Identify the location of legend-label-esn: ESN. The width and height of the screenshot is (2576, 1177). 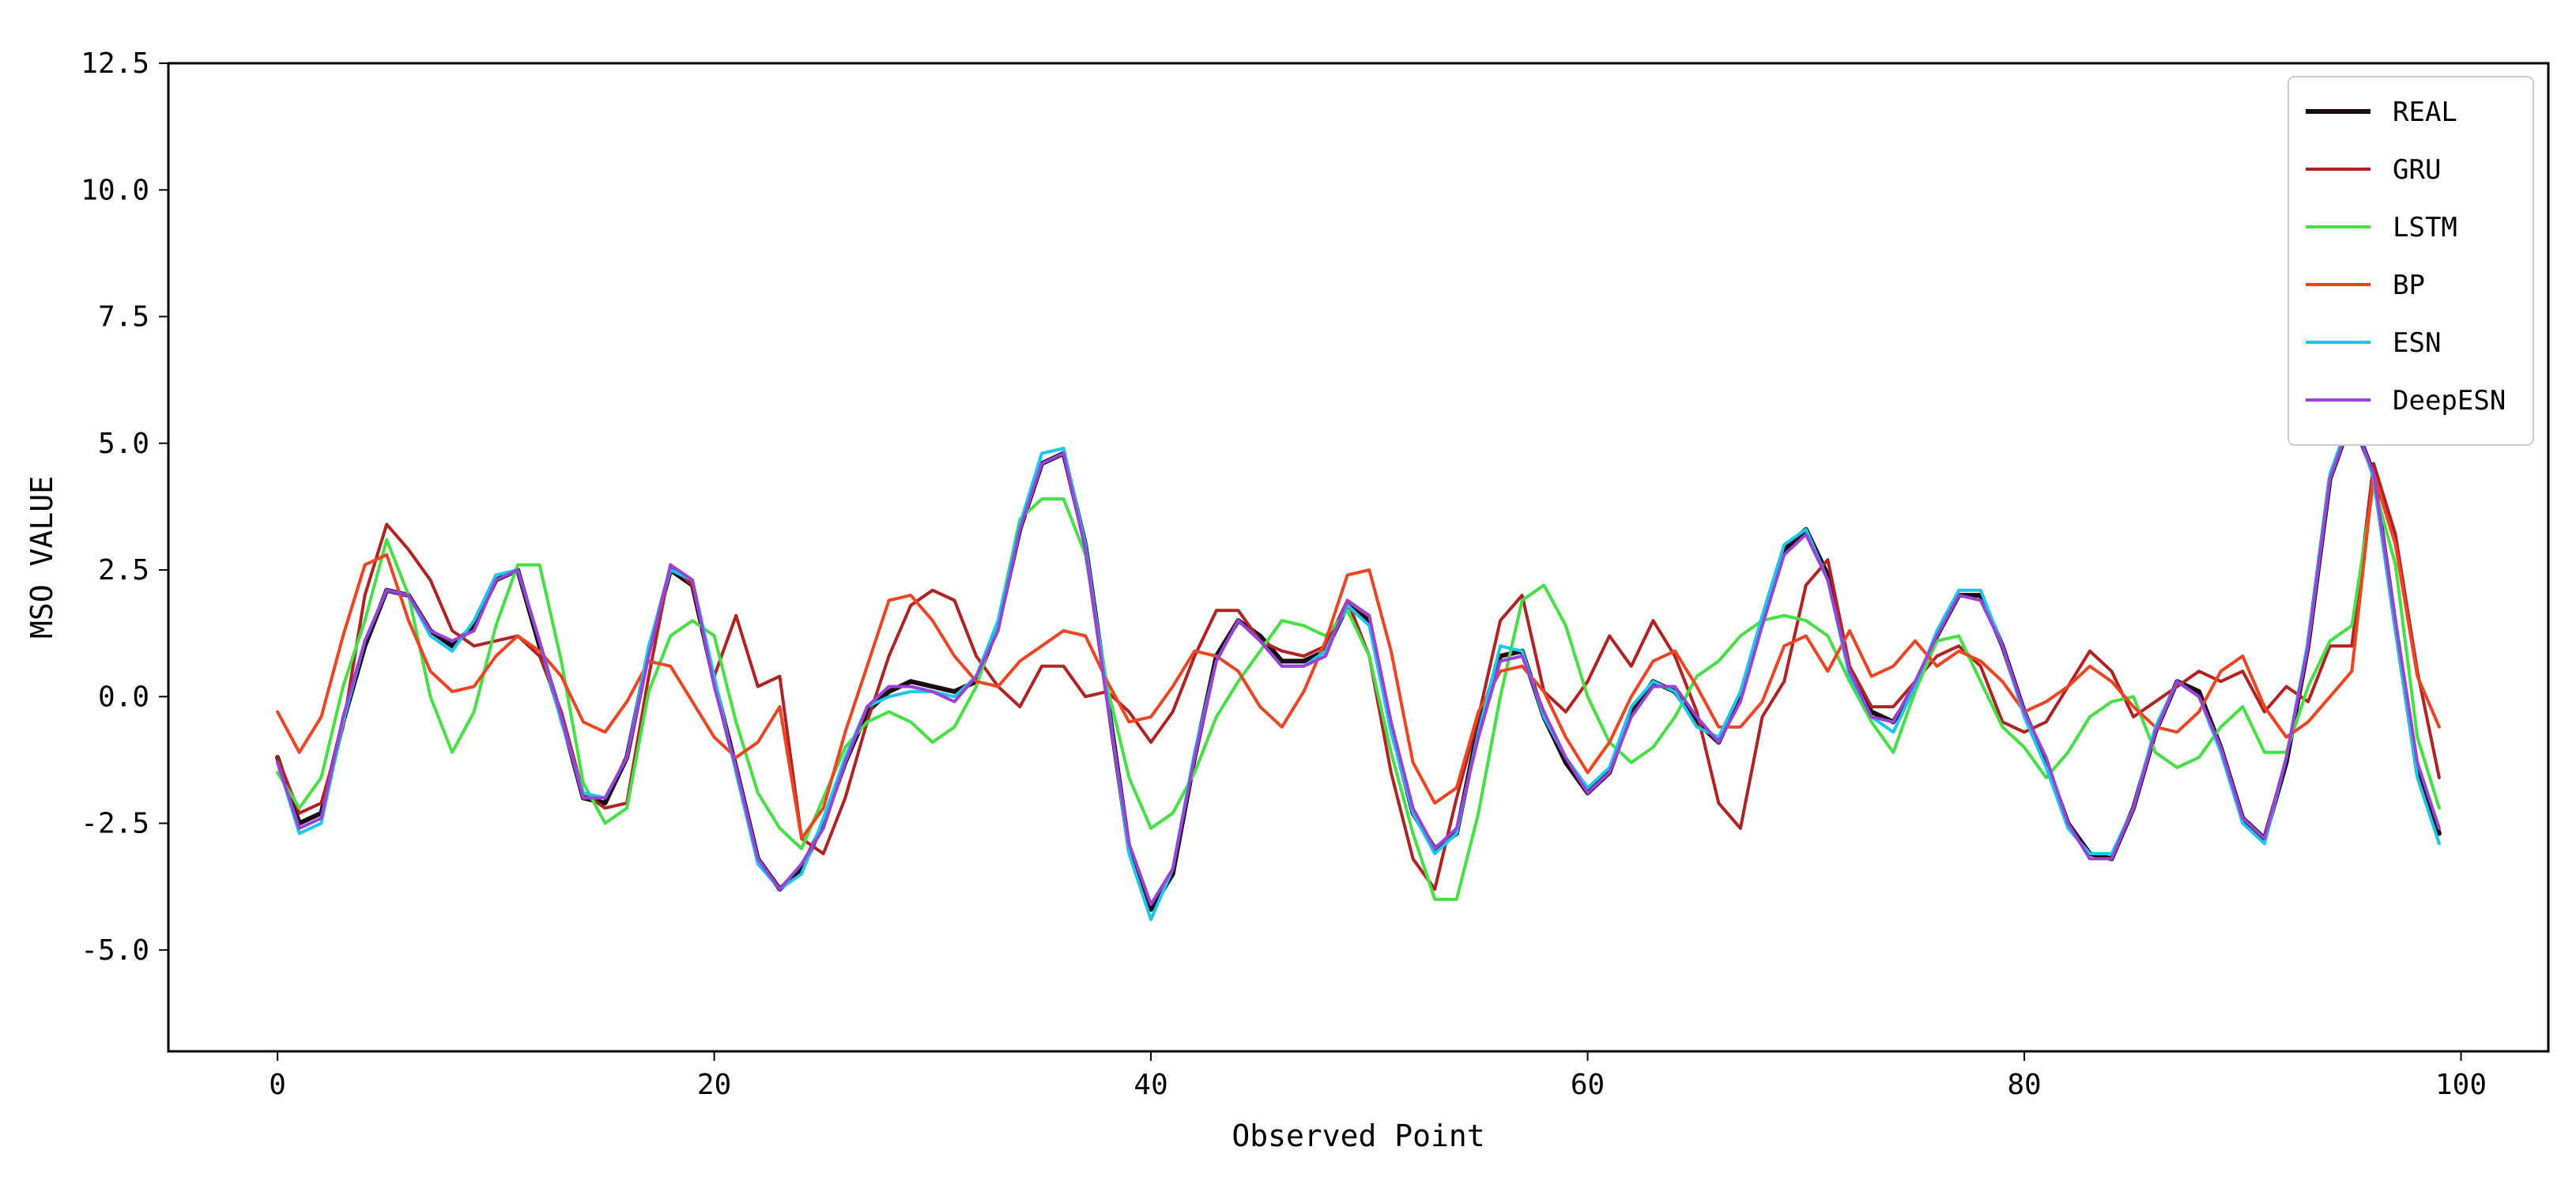
(2417, 343).